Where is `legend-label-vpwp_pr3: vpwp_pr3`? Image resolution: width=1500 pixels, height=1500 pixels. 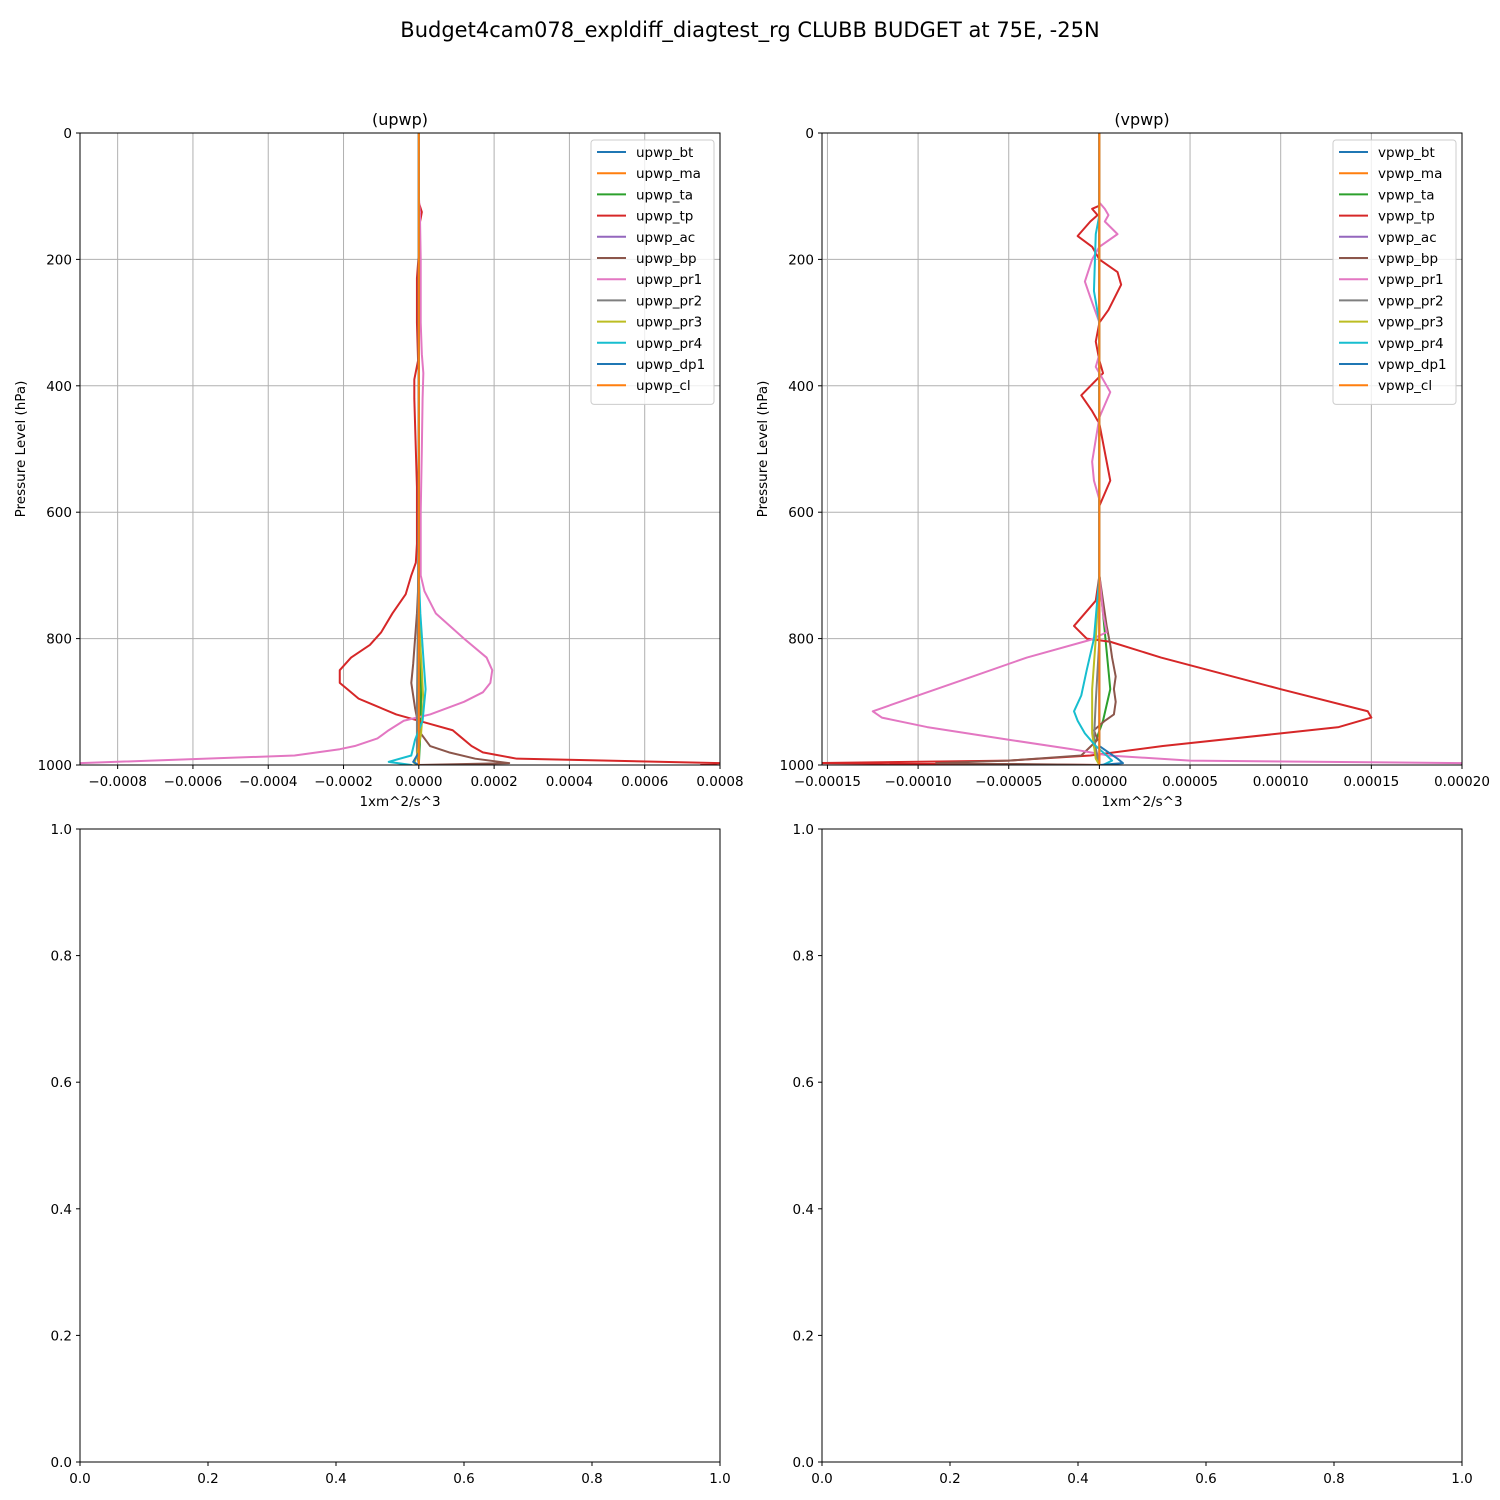 legend-label-vpwp_pr3: vpwp_pr3 is located at coordinates (1411, 323).